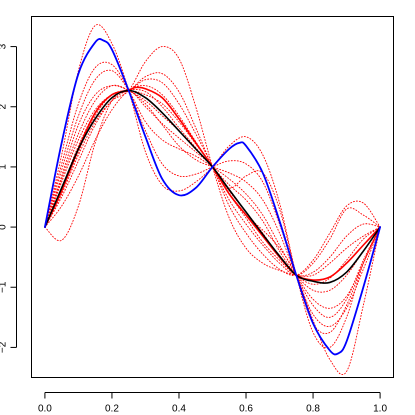 This screenshot has height=415, width=415. Describe the element at coordinates (4, 227) in the screenshot. I see `y-tick-label: 0` at that location.